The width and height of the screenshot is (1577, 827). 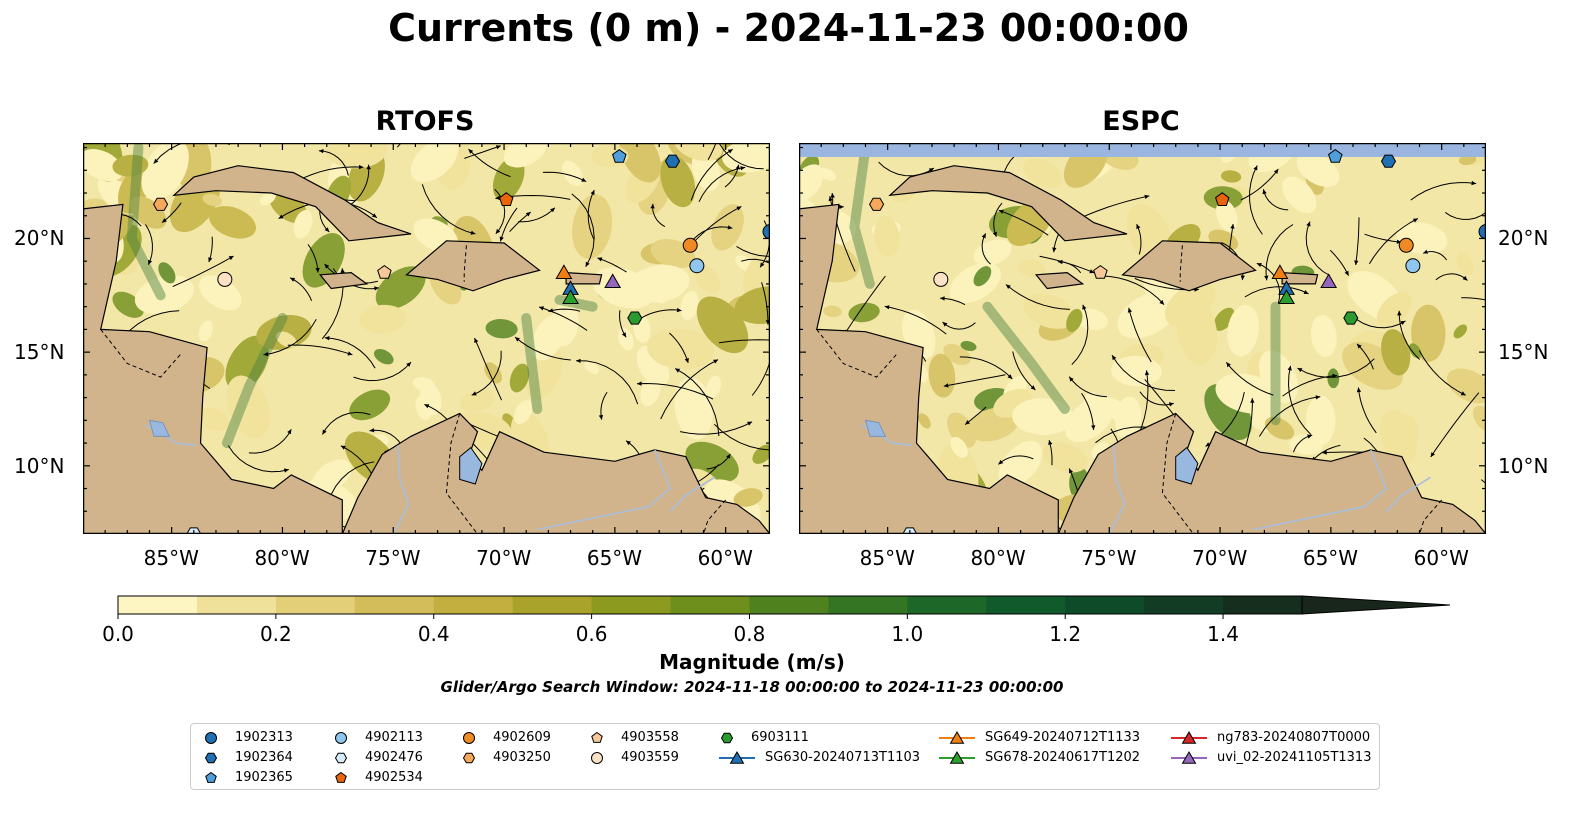 What do you see at coordinates (1063, 737) in the screenshot?
I see `legend-label: SG649-20240712T1133` at bounding box center [1063, 737].